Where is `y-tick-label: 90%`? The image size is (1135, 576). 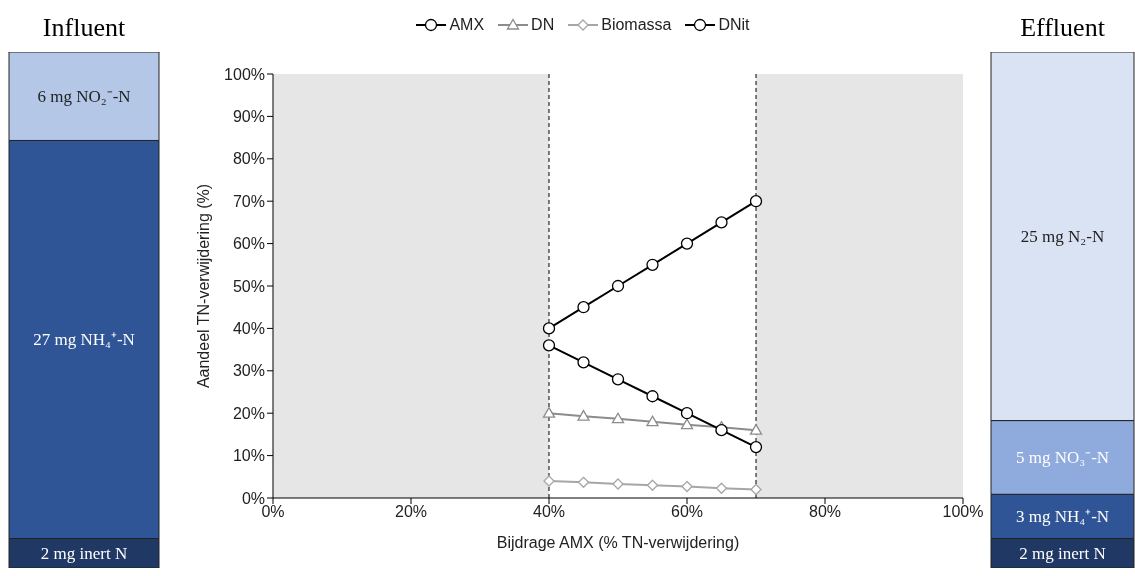
y-tick-label: 90% is located at coordinates (248, 117).